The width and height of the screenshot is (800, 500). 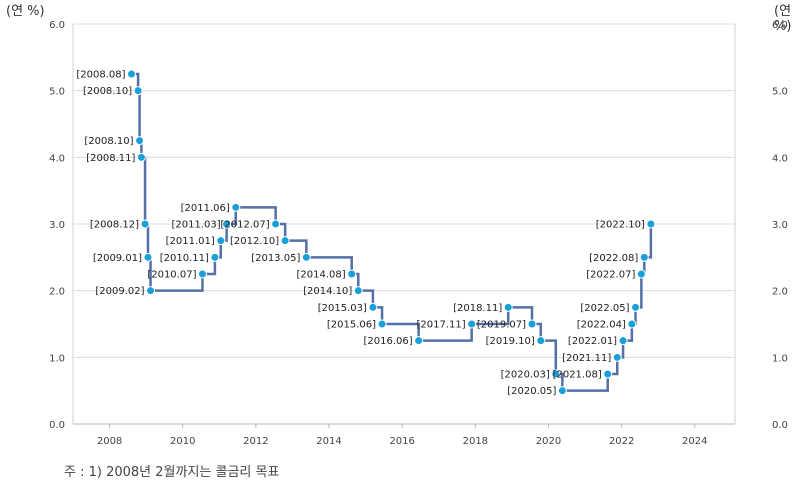 I want to click on data-point-label: [2008.08], so click(x=100, y=75).